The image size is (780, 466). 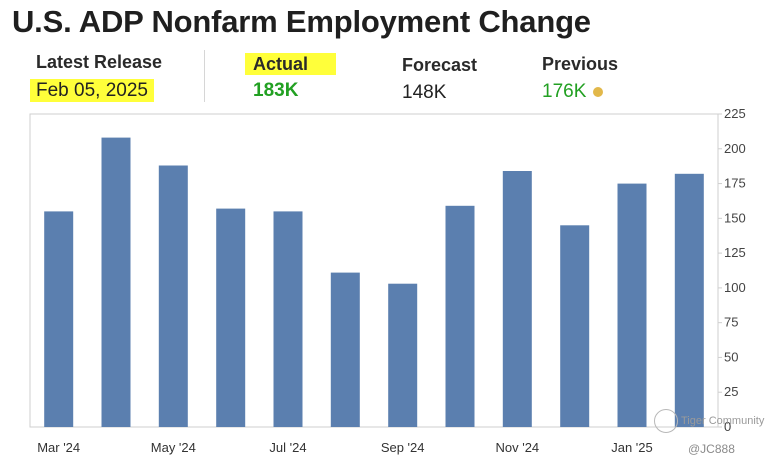 I want to click on y-tick-label: 200, so click(x=735, y=148).